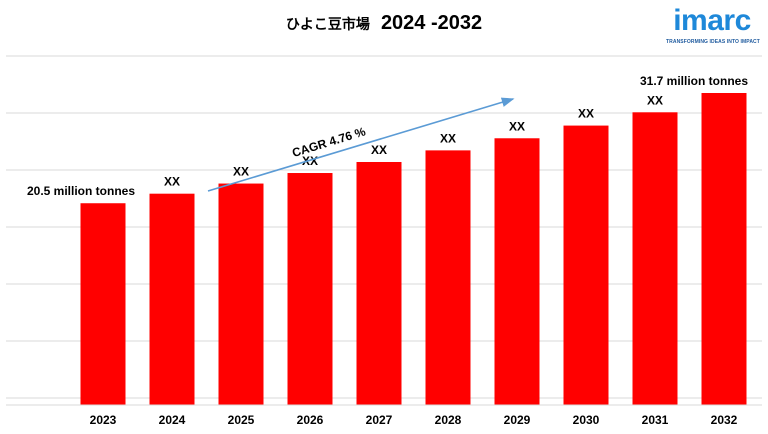 This screenshot has height=434, width=768. What do you see at coordinates (172, 182) in the screenshot?
I see `data-label-2024: XX` at bounding box center [172, 182].